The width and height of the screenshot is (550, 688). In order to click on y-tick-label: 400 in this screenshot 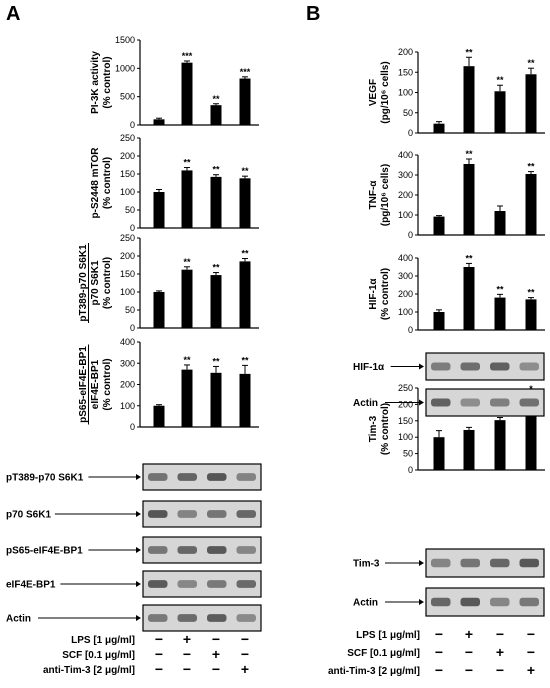, I will do `click(405, 258)`.